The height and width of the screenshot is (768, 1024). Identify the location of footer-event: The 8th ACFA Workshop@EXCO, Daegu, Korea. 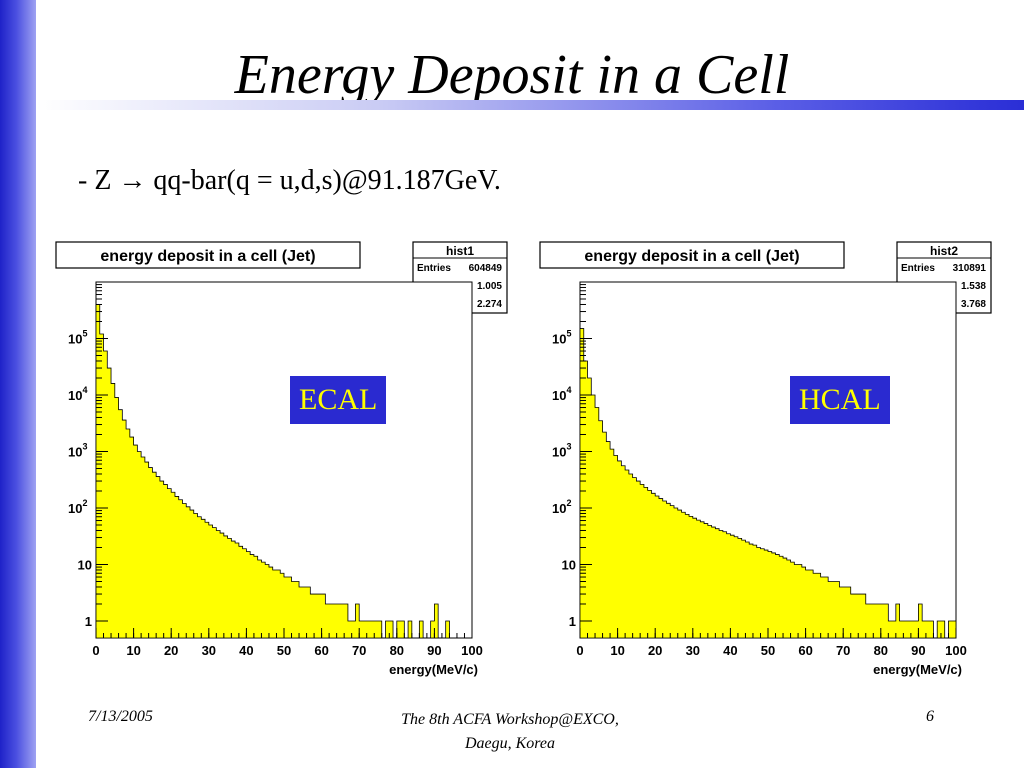
(510, 732).